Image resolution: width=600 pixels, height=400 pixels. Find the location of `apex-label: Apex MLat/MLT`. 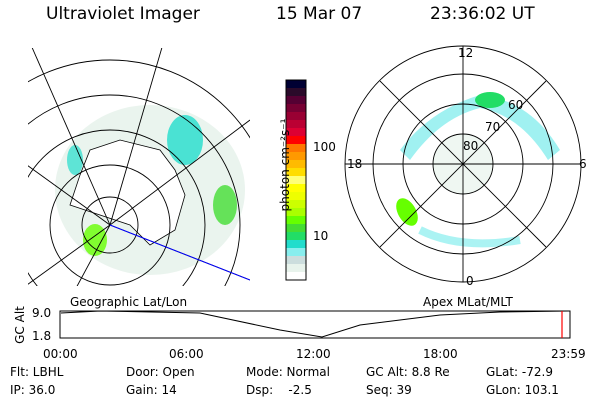

apex-label: Apex MLat/MLT is located at coordinates (468, 302).